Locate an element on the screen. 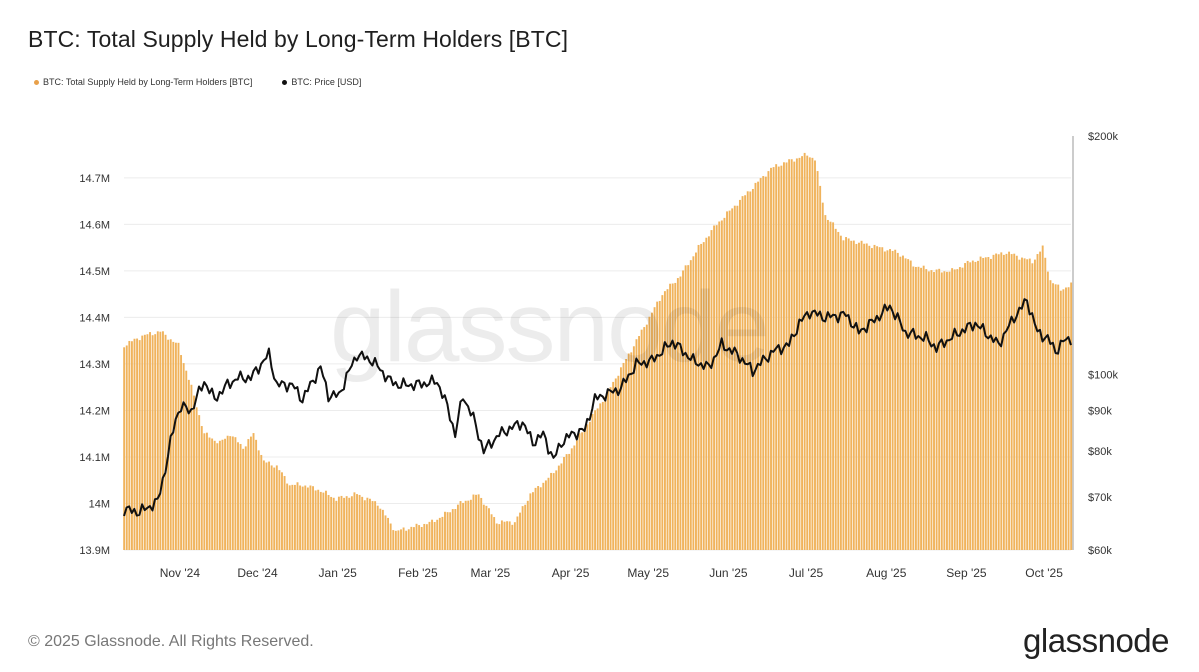 This screenshot has height=672, width=1199. y-right-tick-label: $80k is located at coordinates (1100, 452).